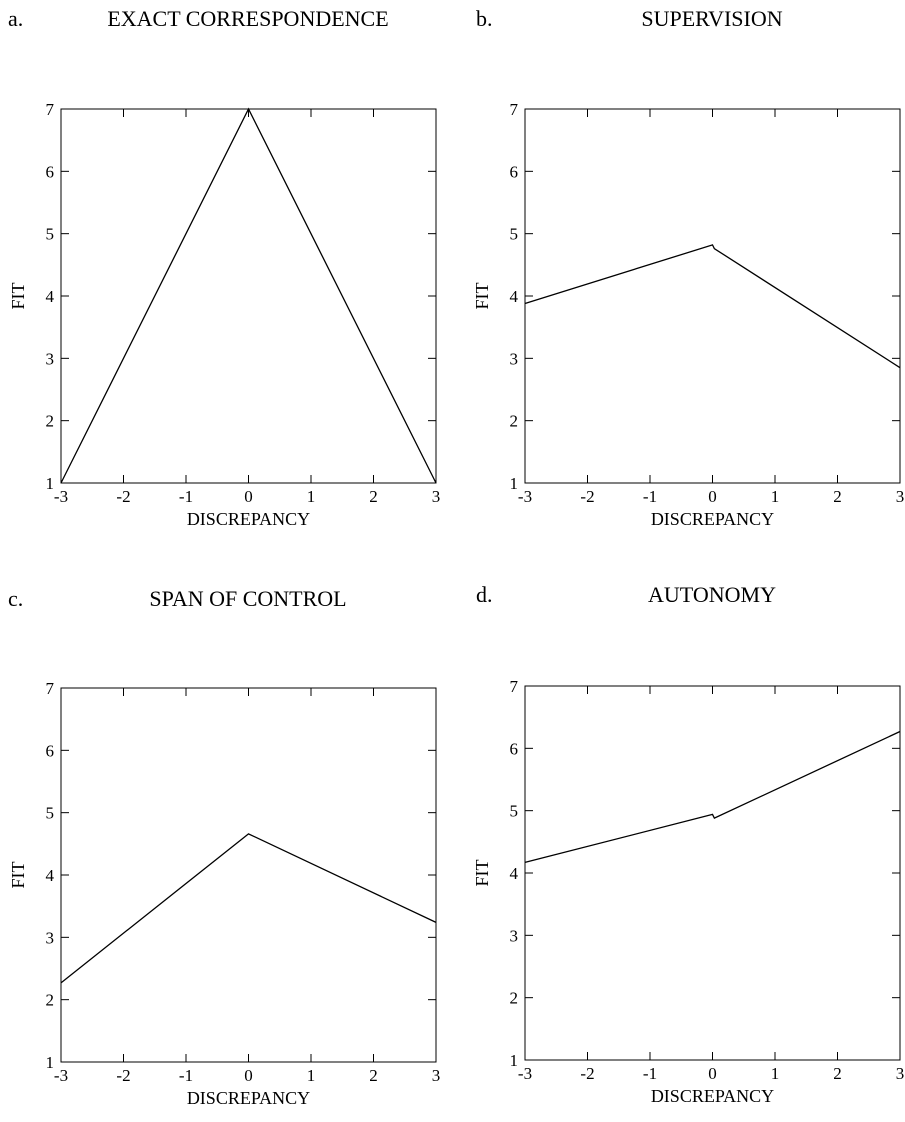  Describe the element at coordinates (247, 598) in the screenshot. I see `chart-title: SPAN OF CONTROL` at that location.